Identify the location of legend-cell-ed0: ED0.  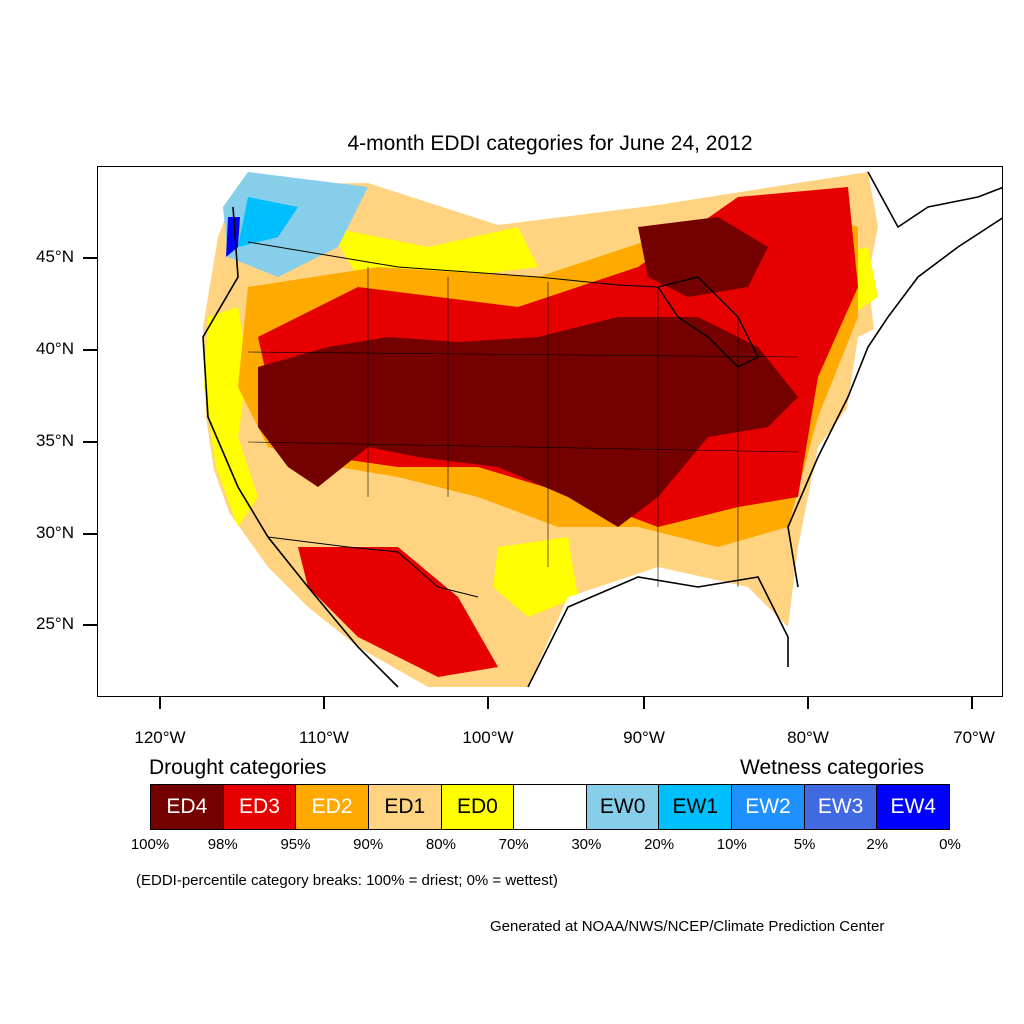
(478, 807).